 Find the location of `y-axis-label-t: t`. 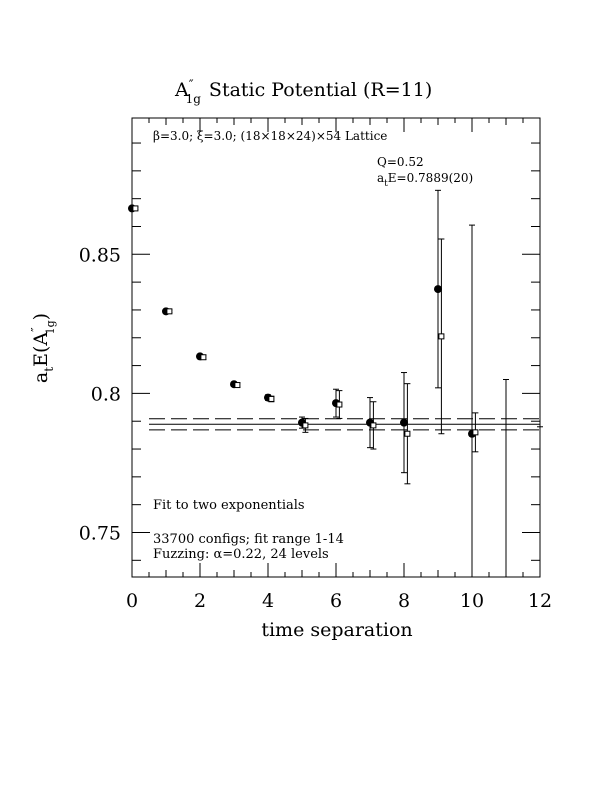

y-axis-label-t: t is located at coordinates (49, 369).